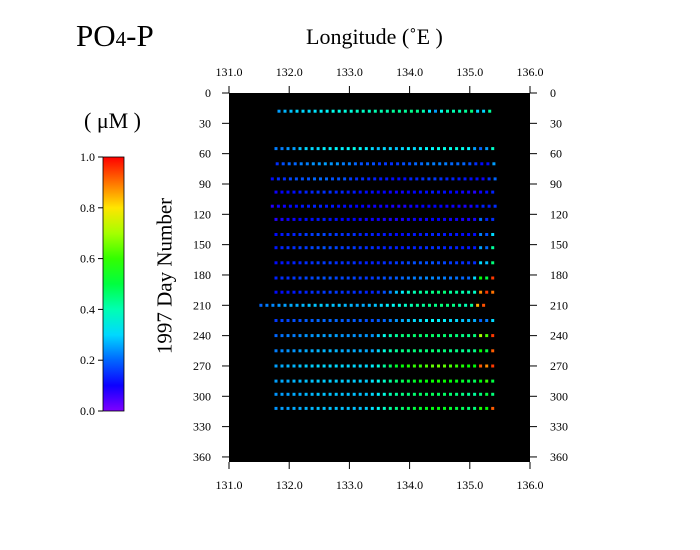 This screenshot has height=550, width=700. Describe the element at coordinates (349, 72) in the screenshot. I see `x-tick-label-top: 133.0` at that location.